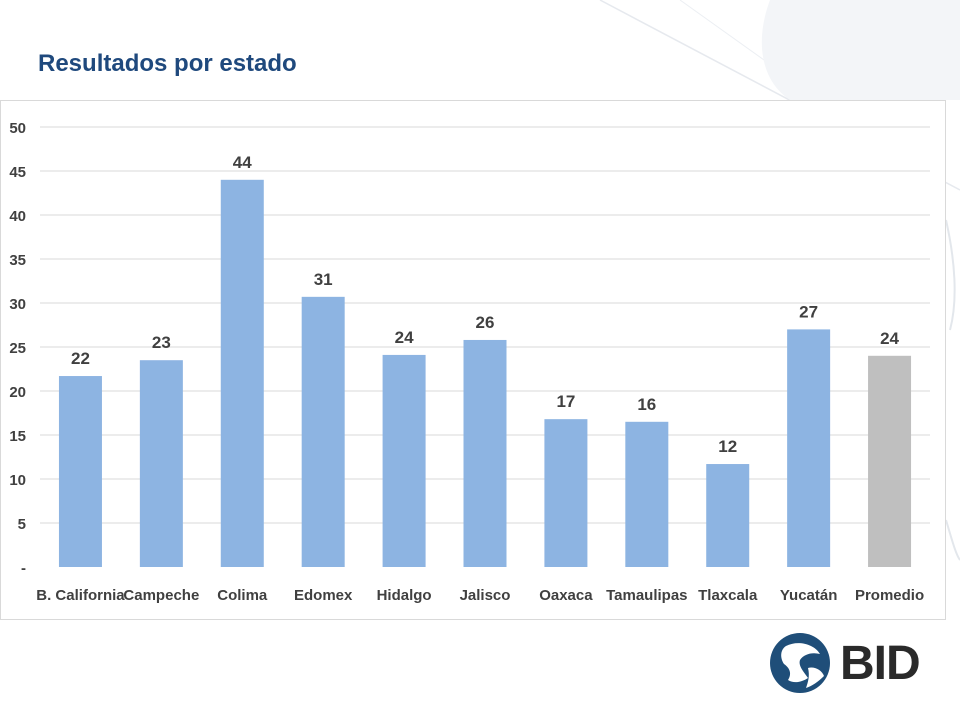 This screenshot has height=720, width=960. What do you see at coordinates (323, 595) in the screenshot?
I see `x-tick-label: Edomex` at bounding box center [323, 595].